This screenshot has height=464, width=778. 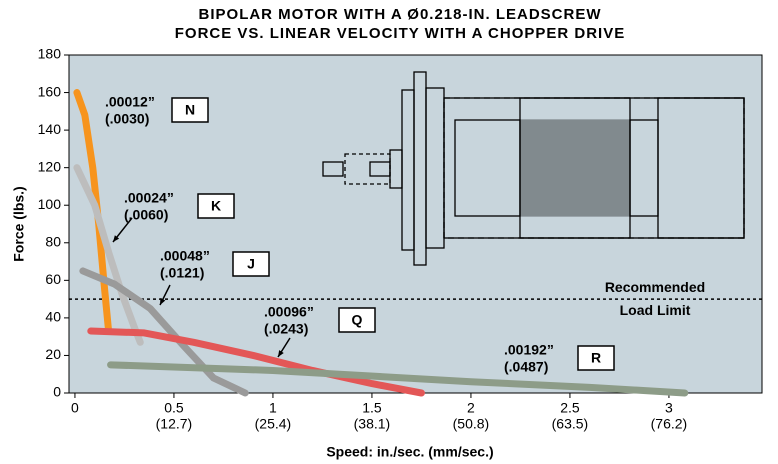 I want to click on curve-label: .00096”, so click(x=289, y=312).